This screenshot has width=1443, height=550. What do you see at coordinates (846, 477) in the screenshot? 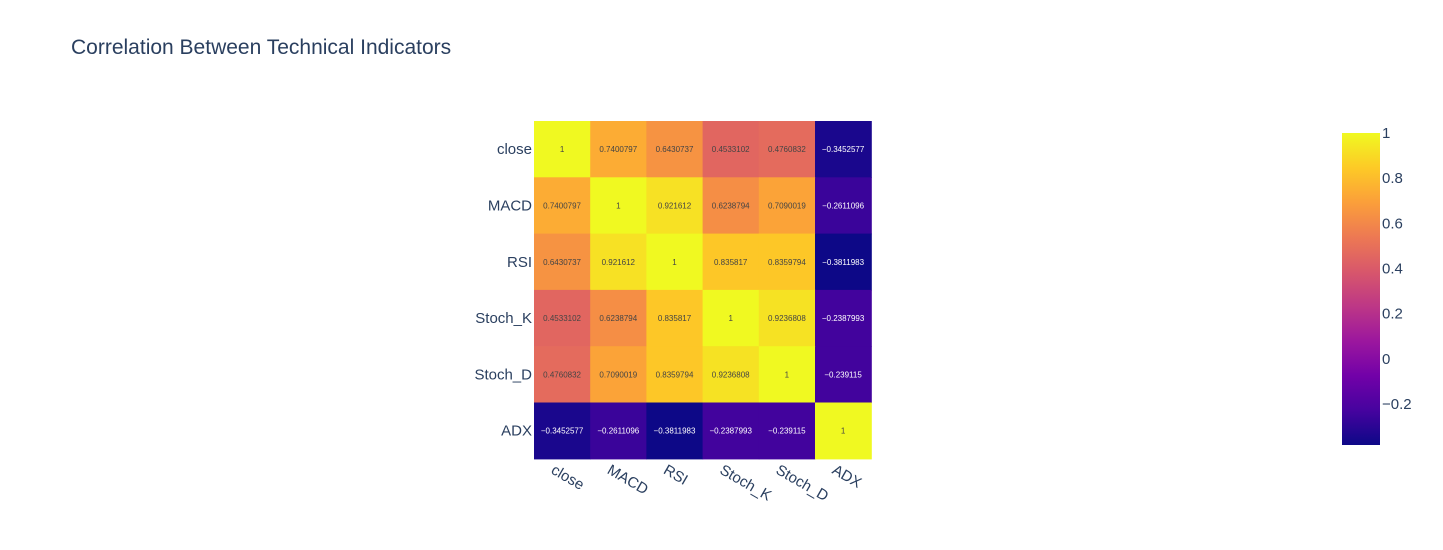
I see `x-tick-label: ADX` at bounding box center [846, 477].